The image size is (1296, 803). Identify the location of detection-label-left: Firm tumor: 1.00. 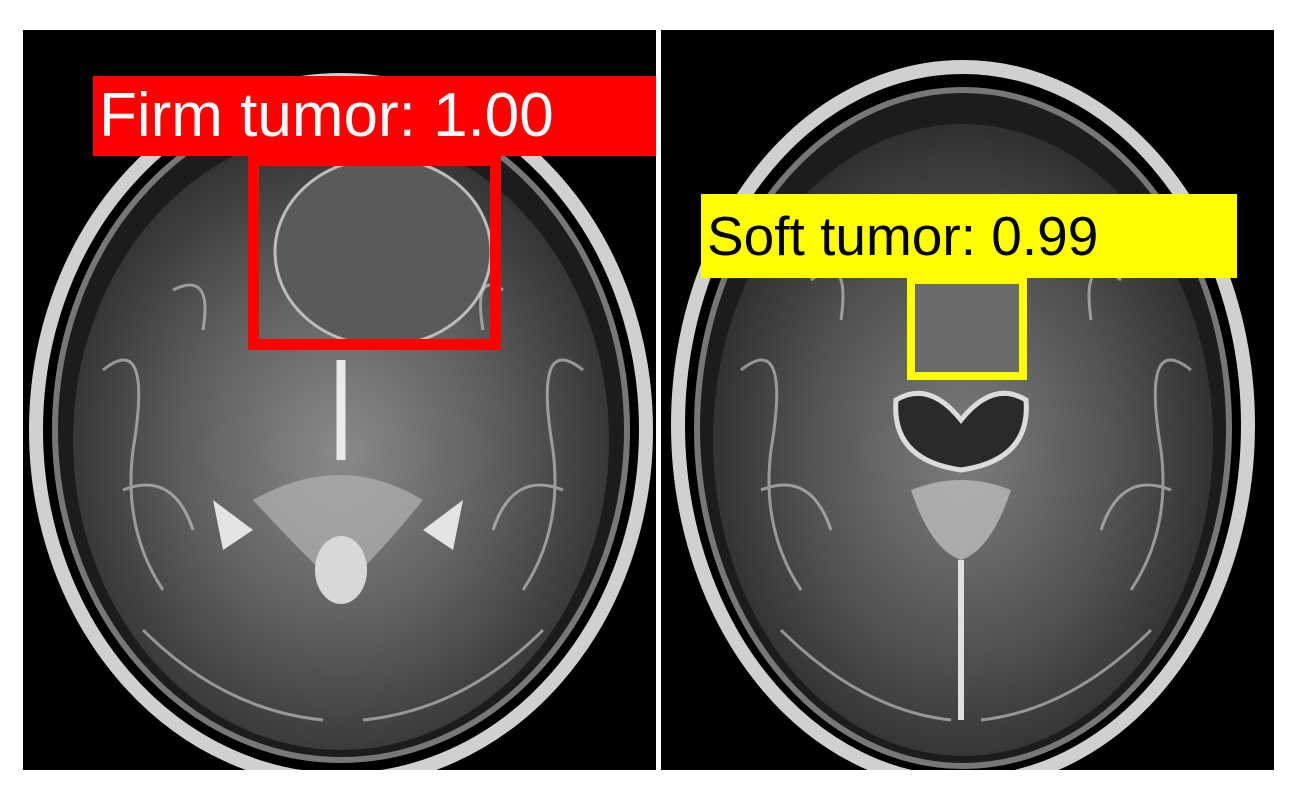
(374, 116).